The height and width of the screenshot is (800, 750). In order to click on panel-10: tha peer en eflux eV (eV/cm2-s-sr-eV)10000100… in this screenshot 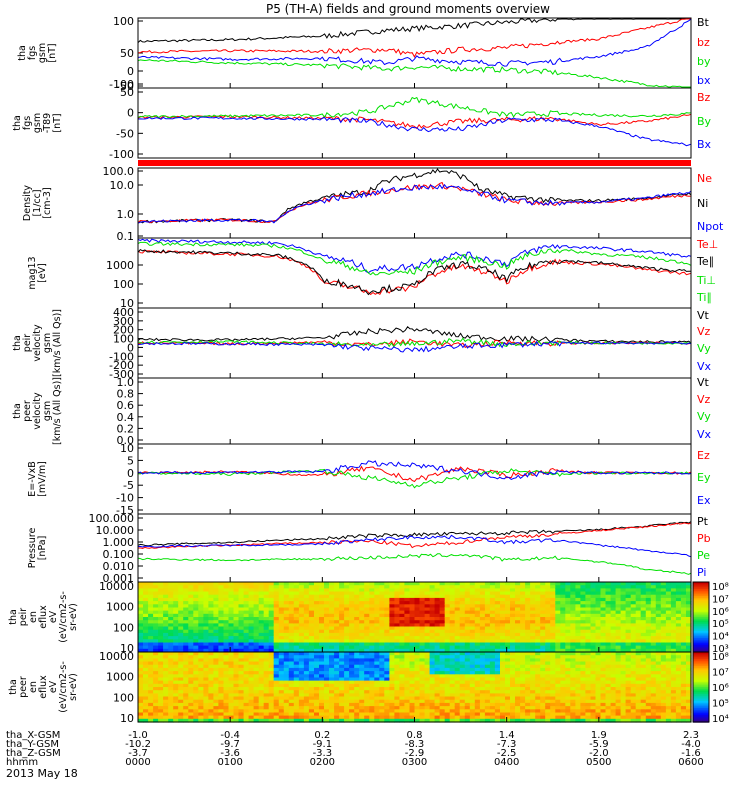, I will do `click(368, 687)`.